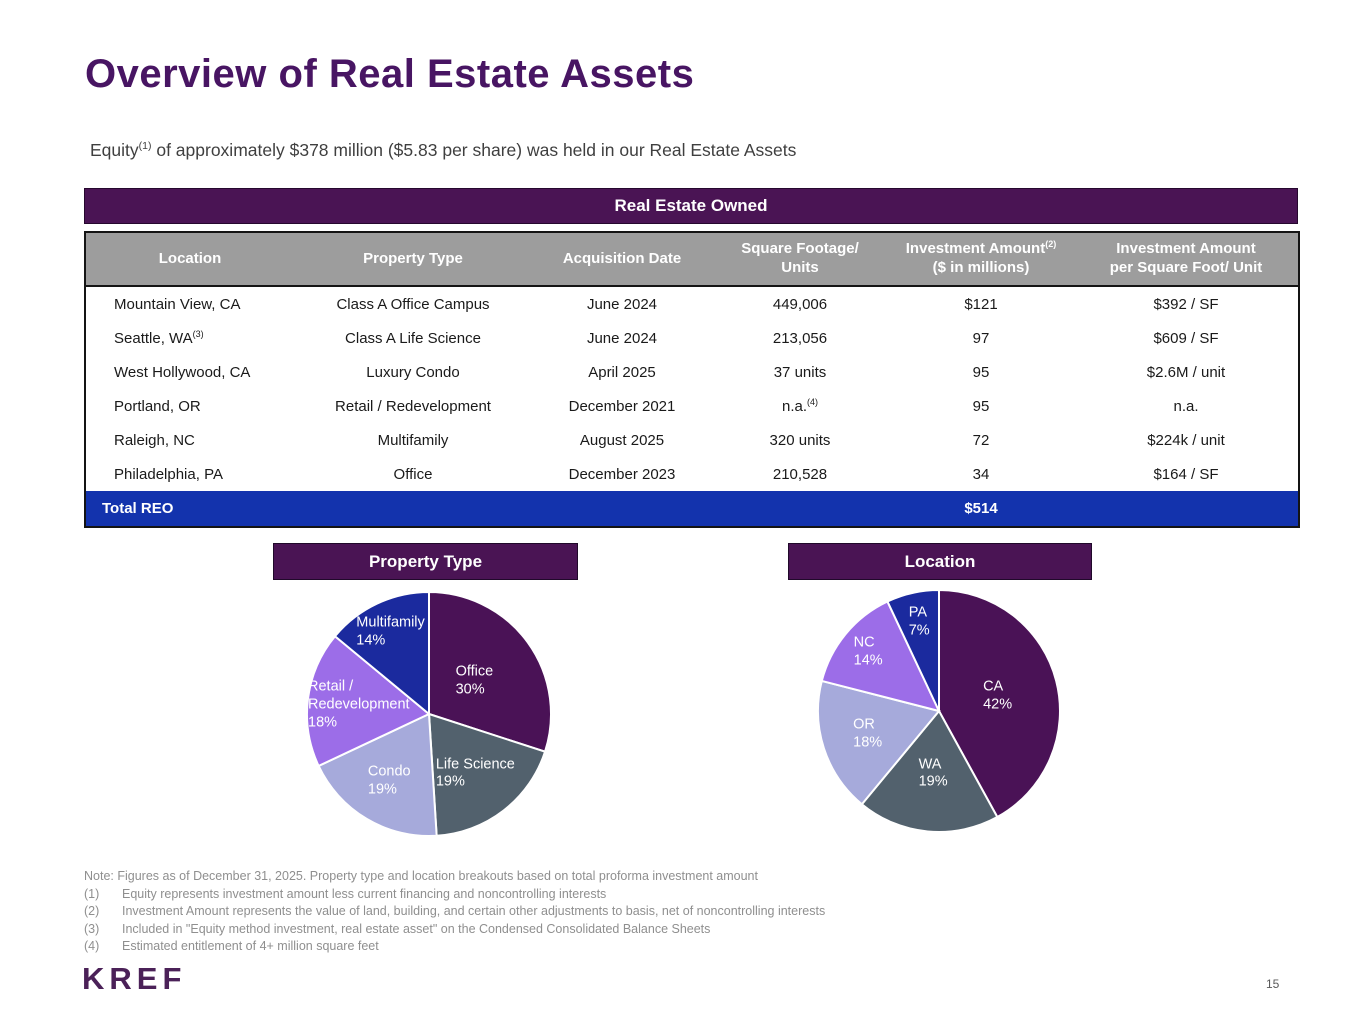  I want to click on table-cell: West Hollywood, CA, so click(190, 372).